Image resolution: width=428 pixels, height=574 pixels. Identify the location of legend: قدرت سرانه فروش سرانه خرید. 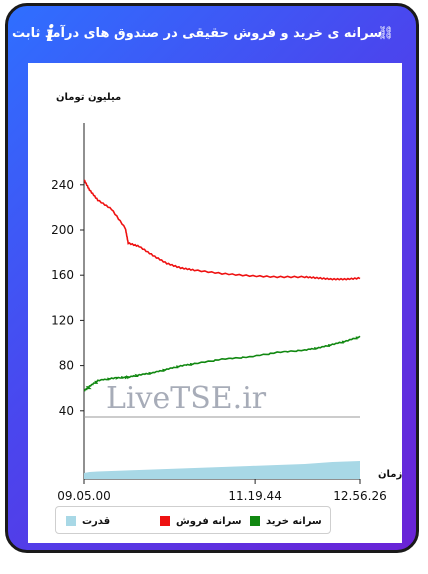
(193, 520).